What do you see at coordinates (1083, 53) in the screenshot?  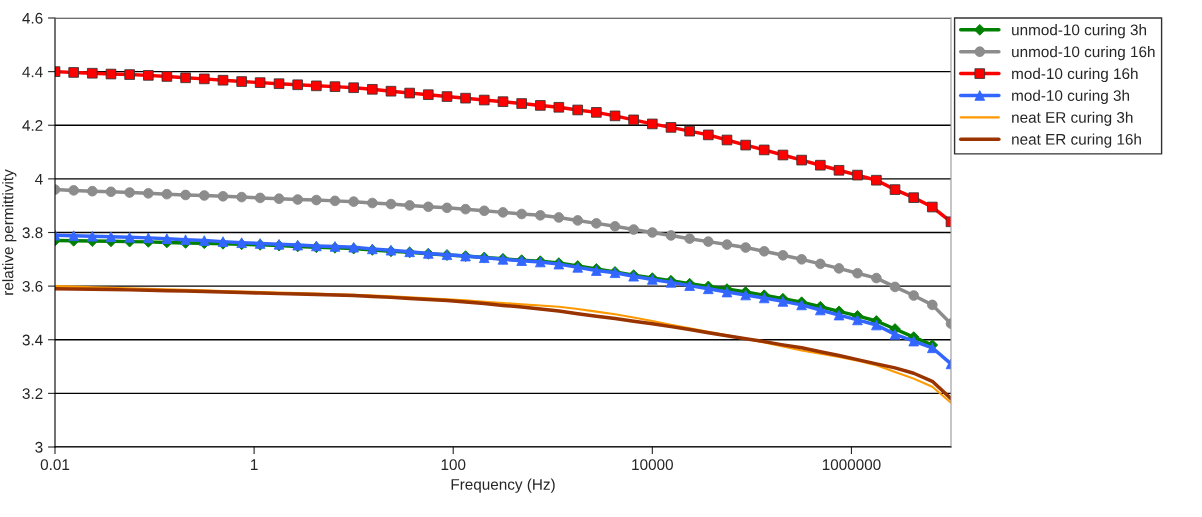 I see `legend-label: unmod-10 curing 16h` at bounding box center [1083, 53].